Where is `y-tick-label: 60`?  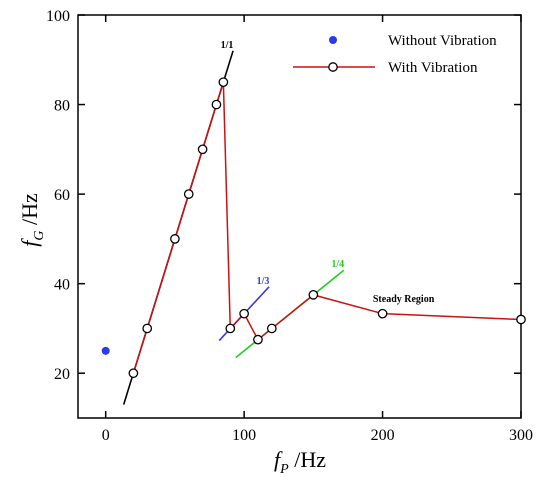
y-tick-label: 60 is located at coordinates (62, 195).